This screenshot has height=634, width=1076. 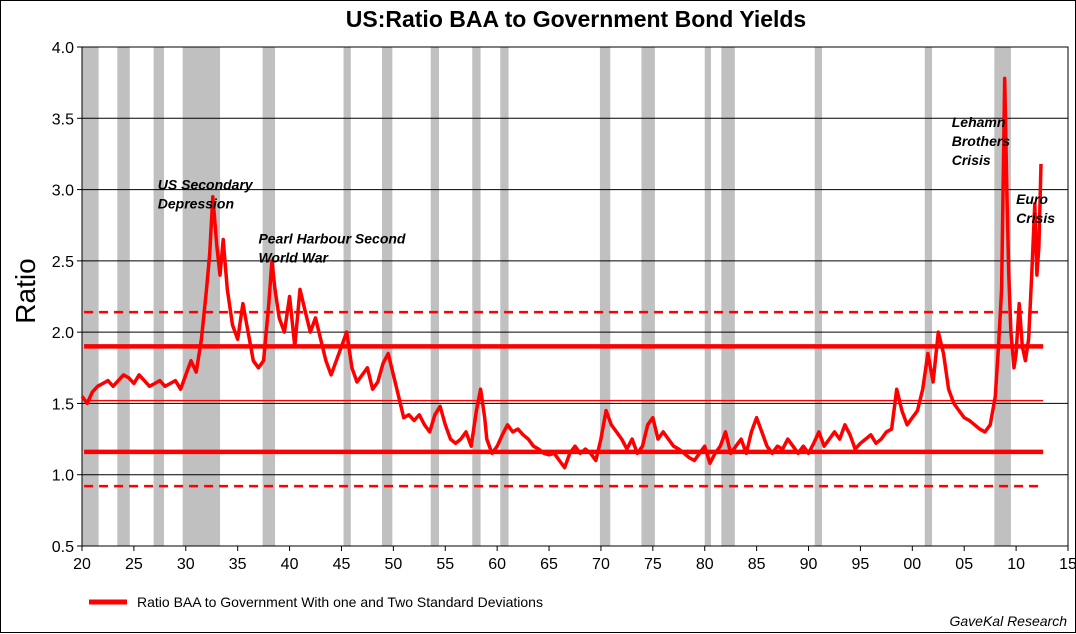 I want to click on source-label: GaveKal Research, so click(x=1008, y=621).